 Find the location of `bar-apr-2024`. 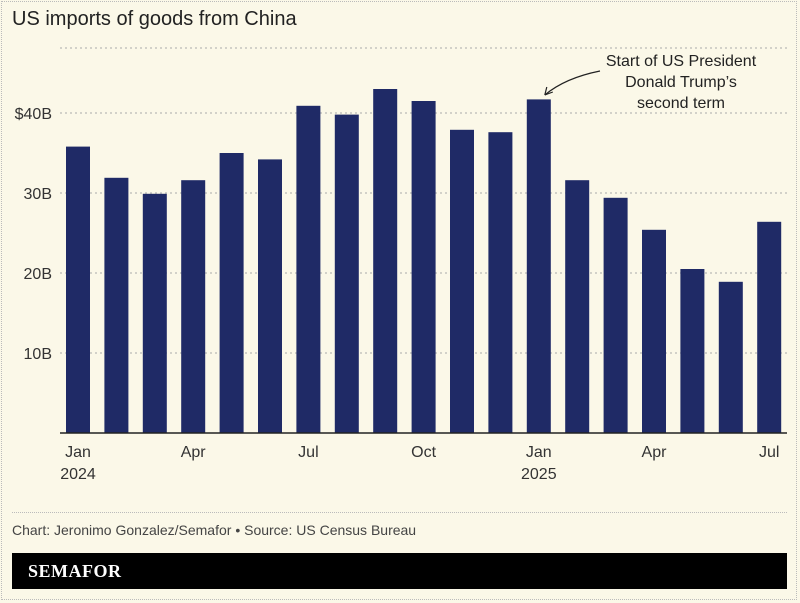

bar-apr-2024 is located at coordinates (193, 306).